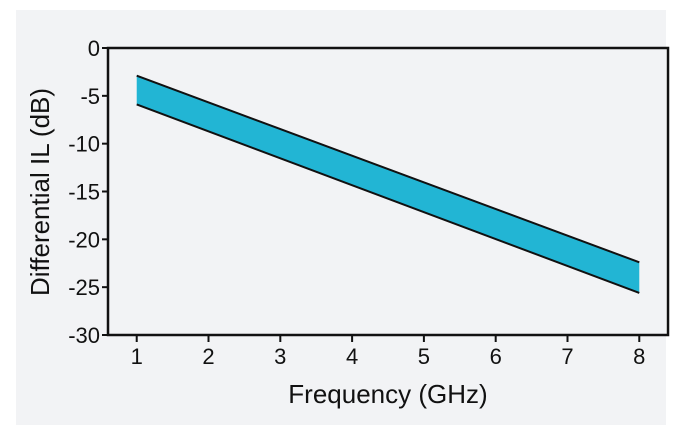 The width and height of the screenshot is (677, 437). Describe the element at coordinates (352, 356) in the screenshot. I see `x-tick-label: 4` at that location.